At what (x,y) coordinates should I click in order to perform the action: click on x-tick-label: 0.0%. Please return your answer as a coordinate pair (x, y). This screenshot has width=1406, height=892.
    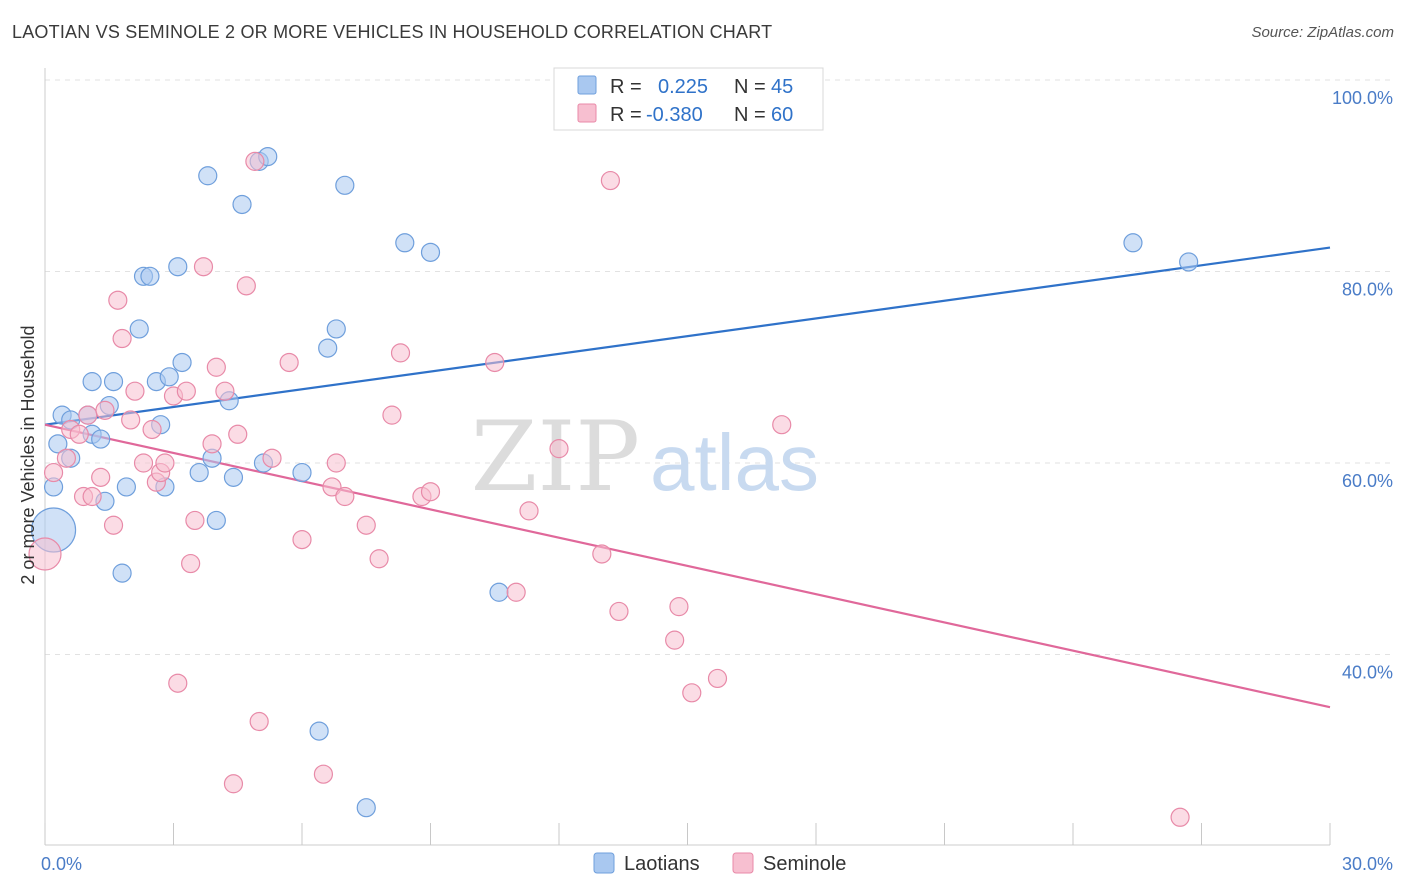
    Looking at the image, I should click on (61, 864).